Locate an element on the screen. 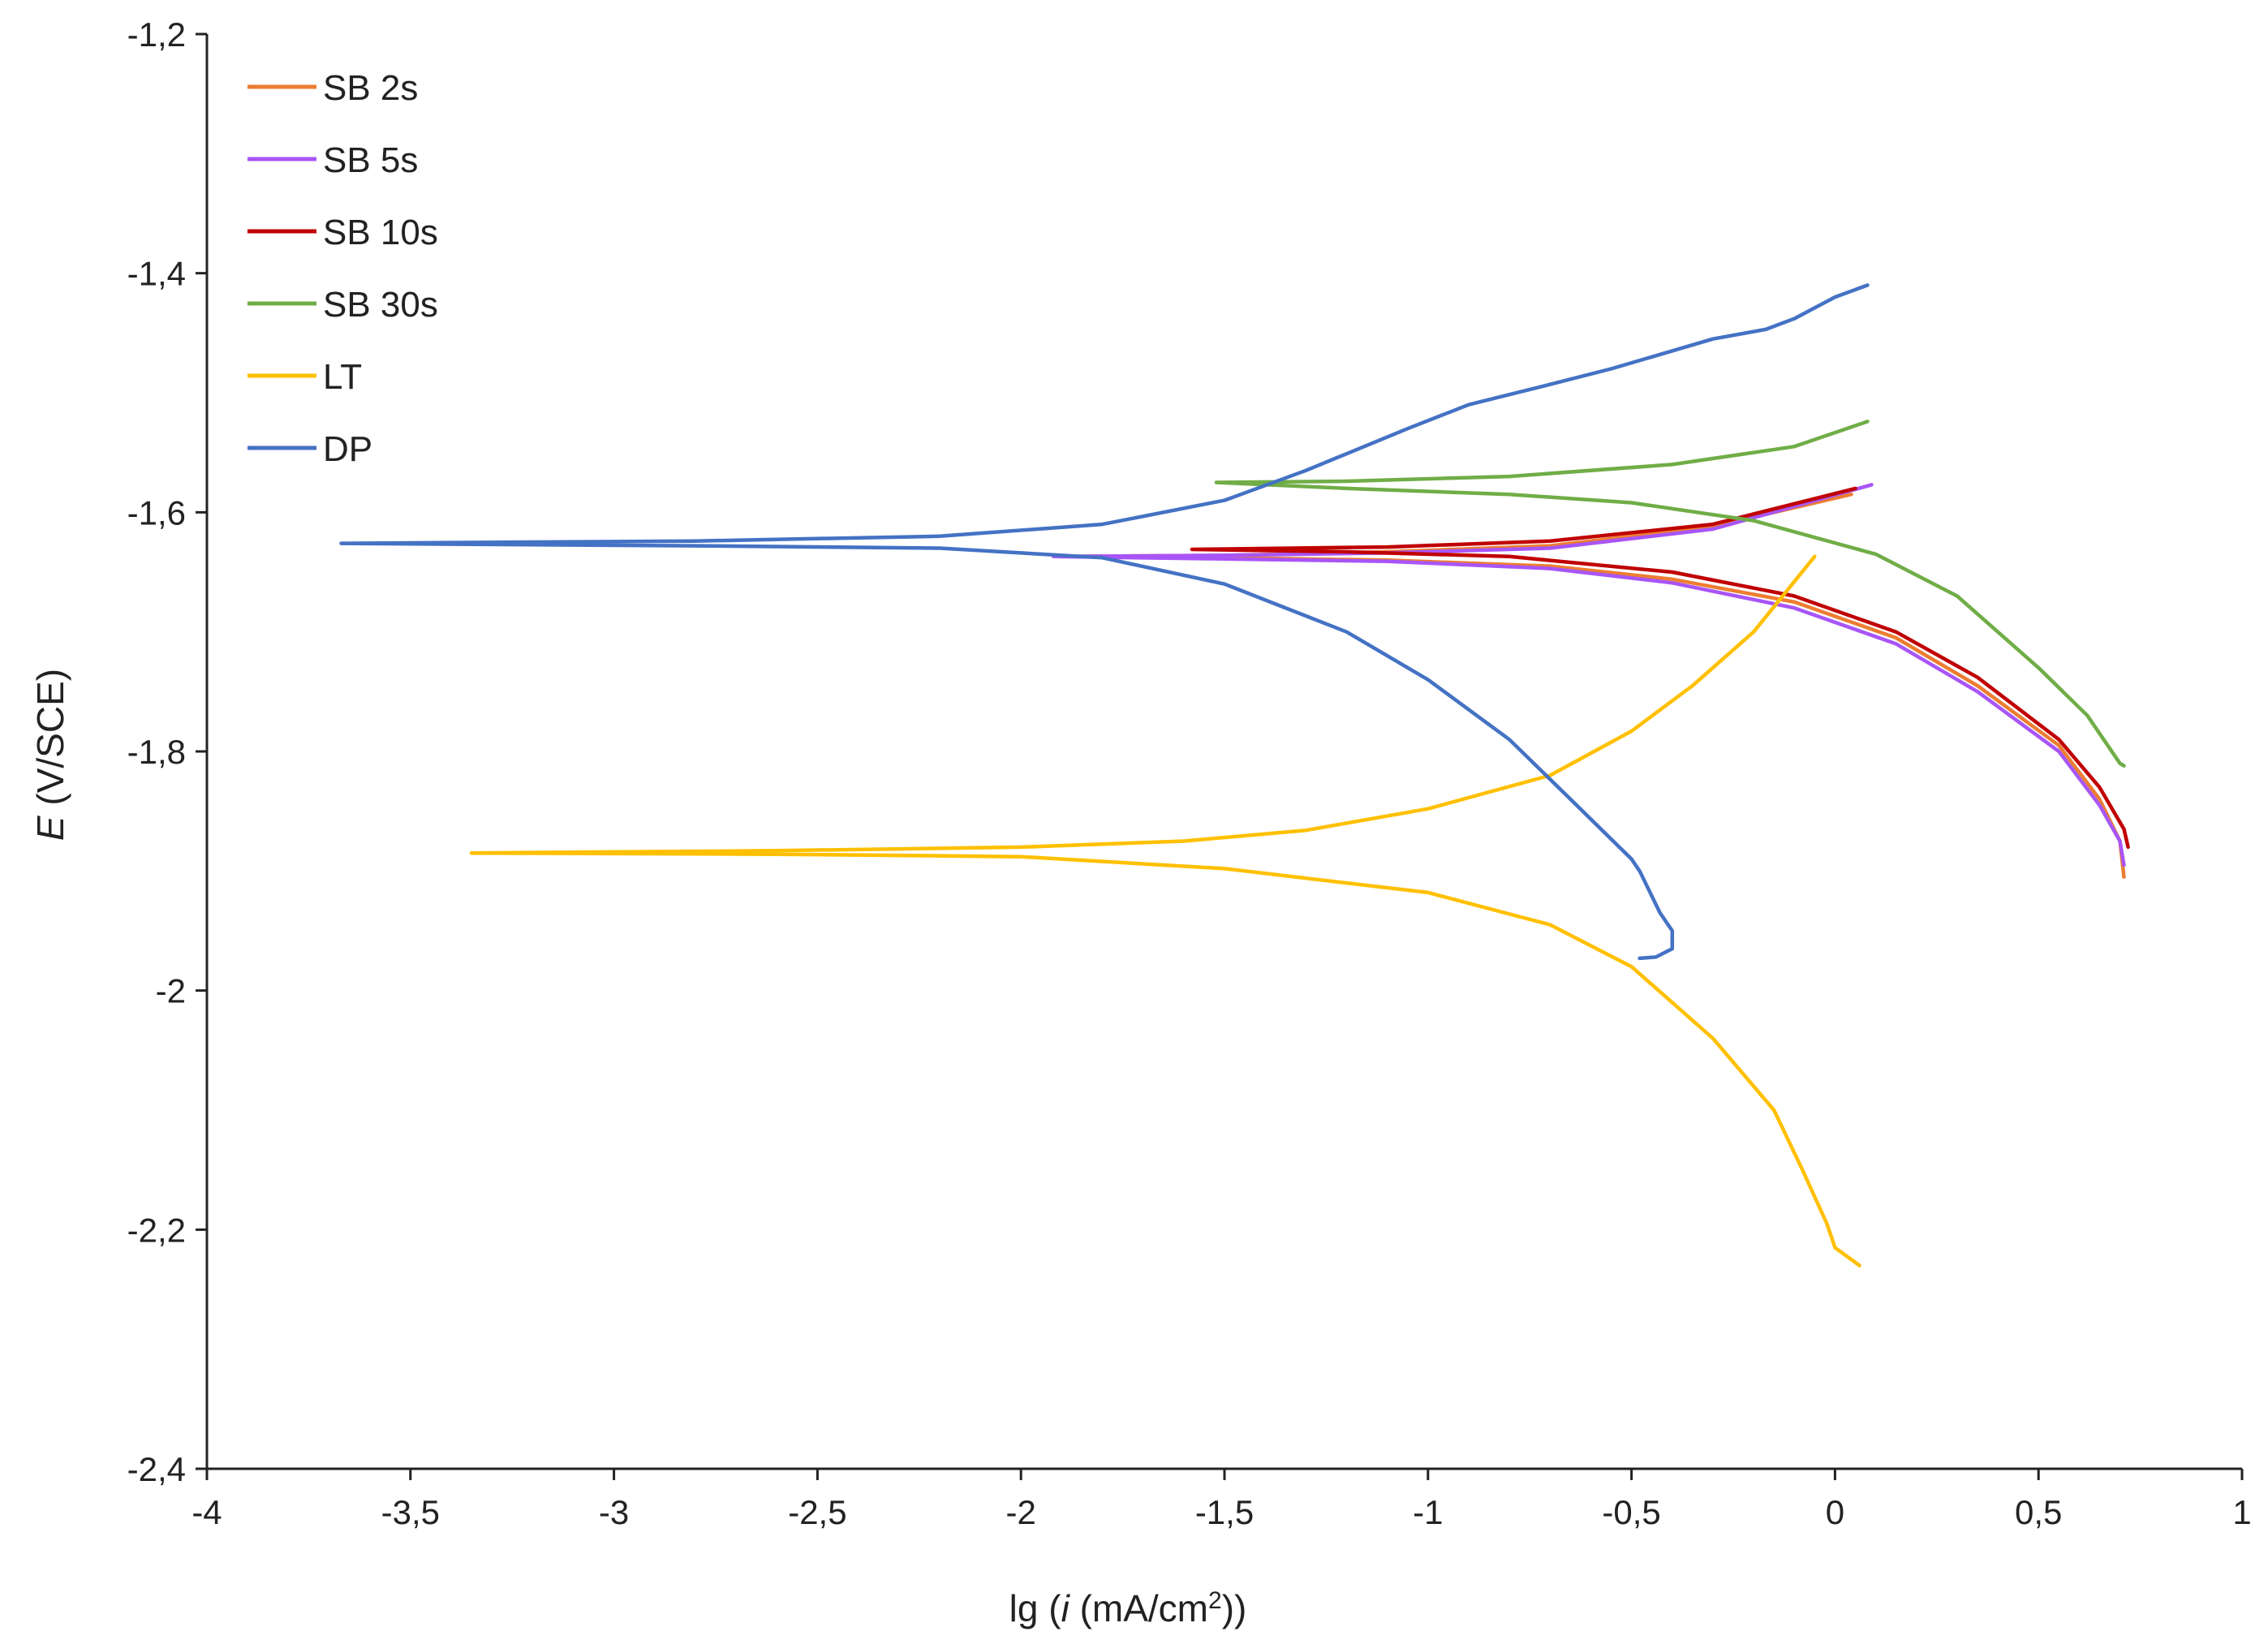 The image size is (2268, 1640). y-axis-title: E (V/SCE) is located at coordinates (50, 755).